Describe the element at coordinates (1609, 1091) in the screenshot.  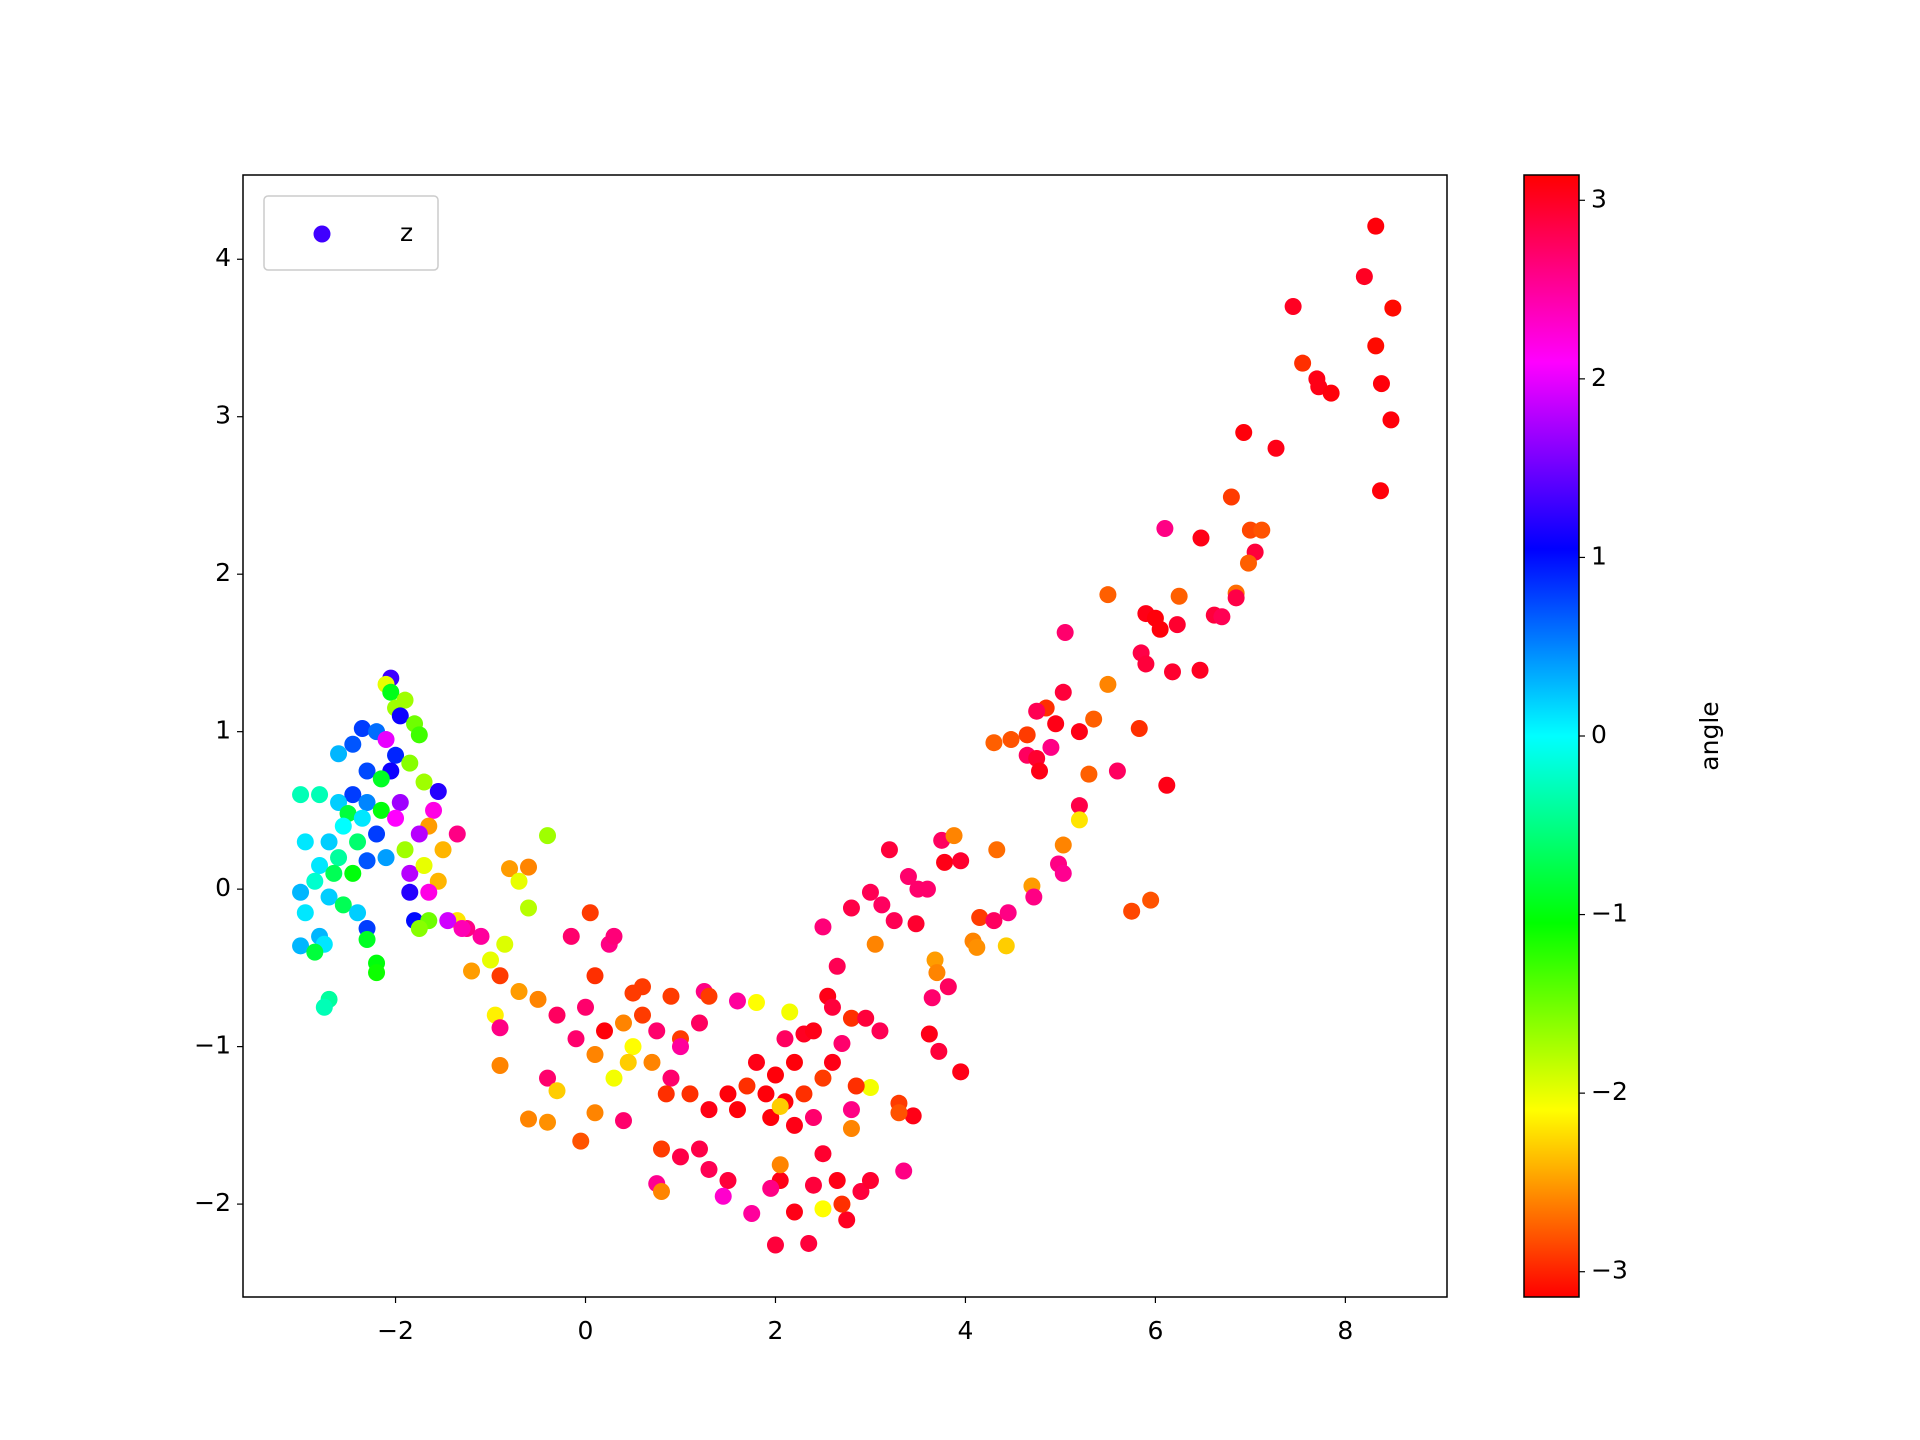
I see `colorbar-tick-label: −2` at that location.